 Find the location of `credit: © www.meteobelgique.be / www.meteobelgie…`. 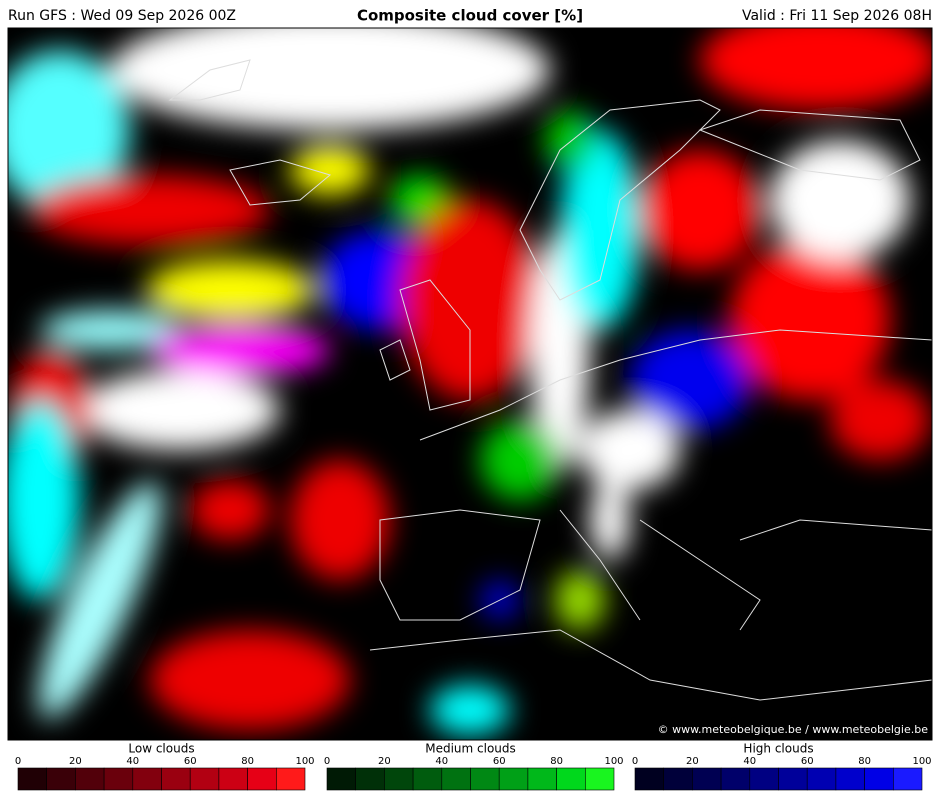

credit: © www.meteobelgique.be / www.meteobelgie… is located at coordinates (793, 729).